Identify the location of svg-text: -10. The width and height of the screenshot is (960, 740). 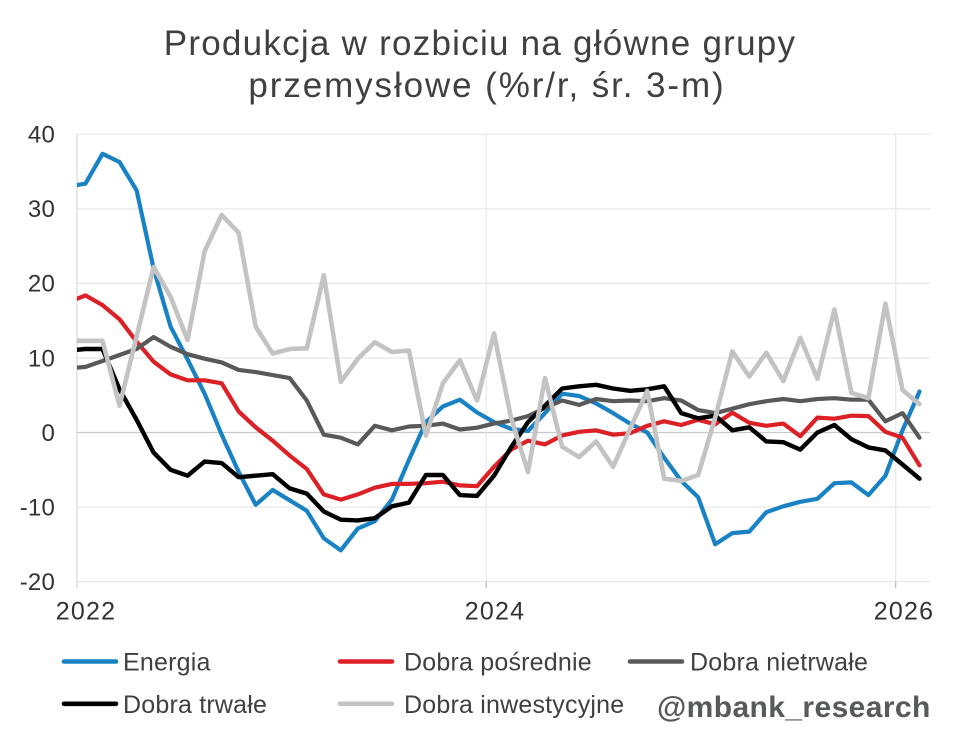
(37, 507).